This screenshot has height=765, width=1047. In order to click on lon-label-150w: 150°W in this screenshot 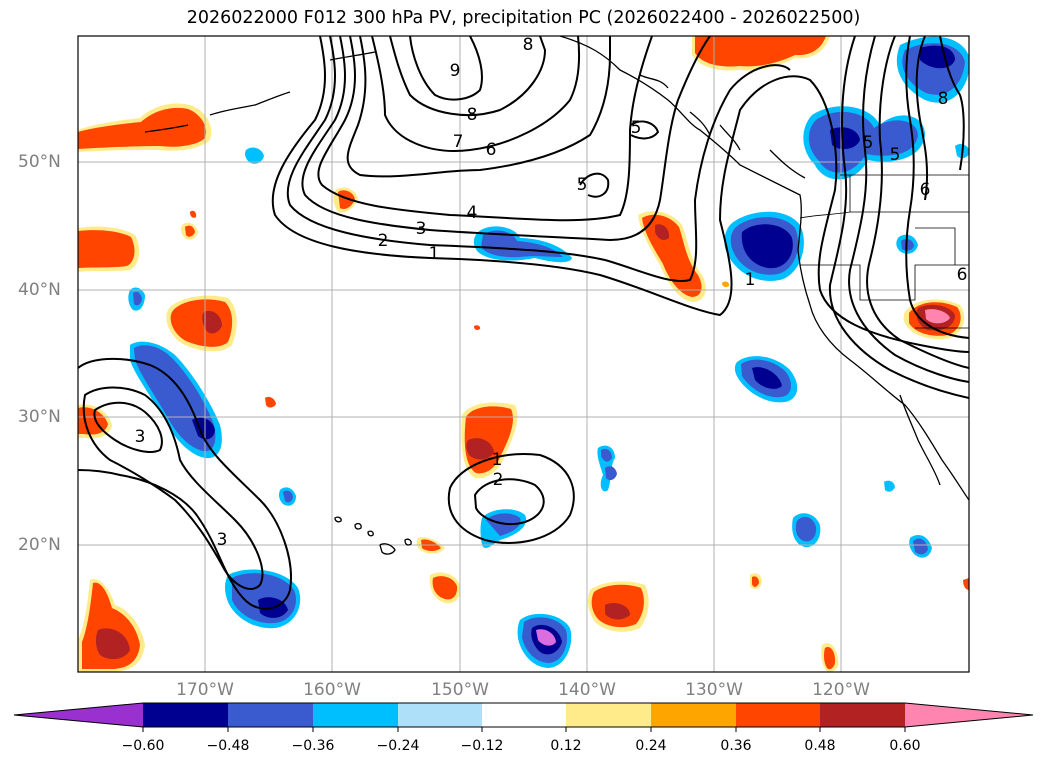, I will do `click(460, 690)`.